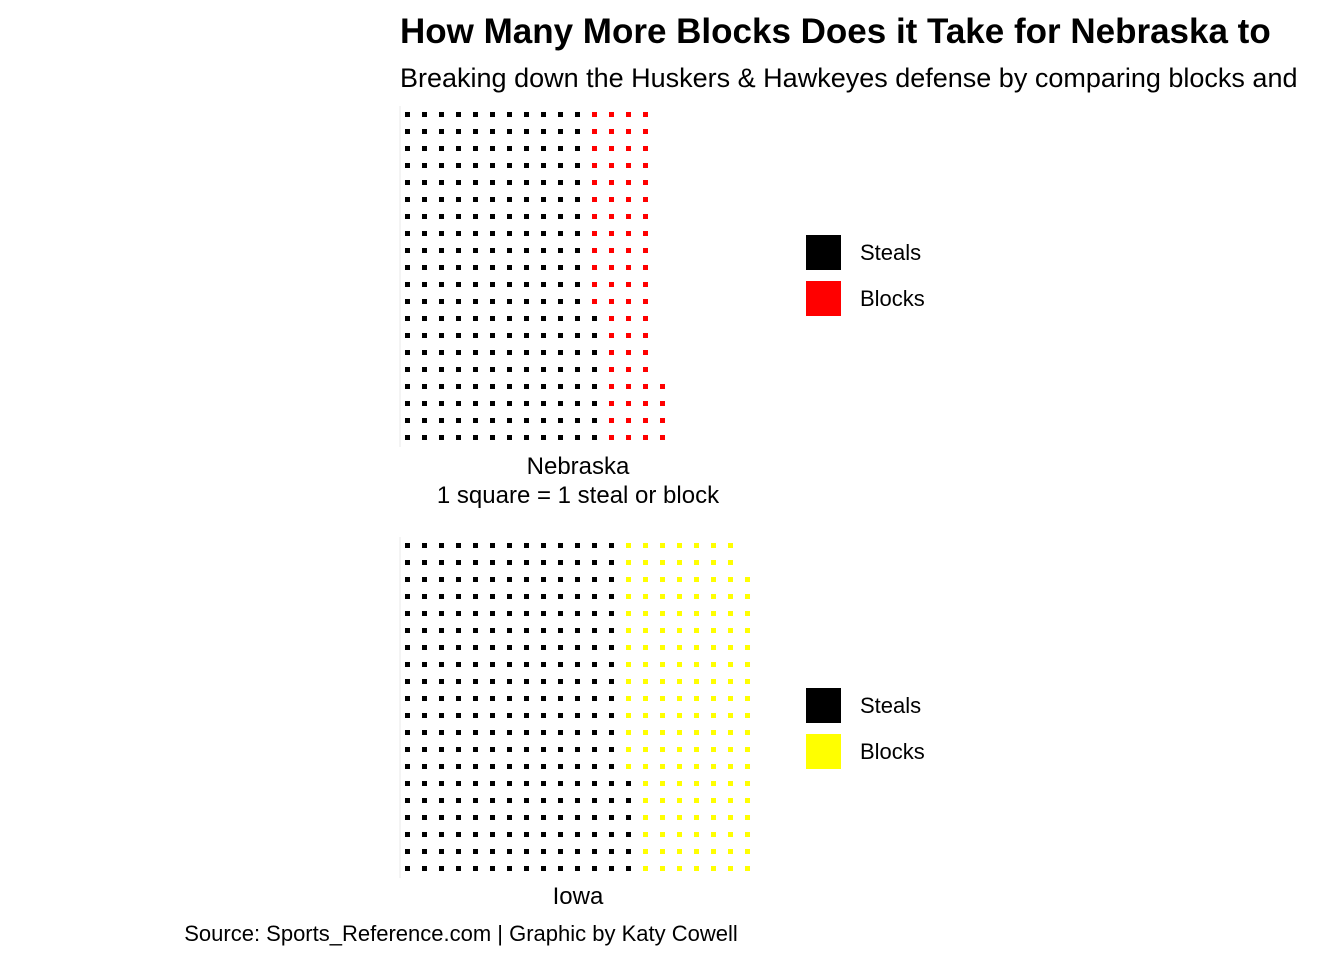  What do you see at coordinates (892, 751) in the screenshot?
I see `iowa-legend-label-blocks: Blocks` at bounding box center [892, 751].